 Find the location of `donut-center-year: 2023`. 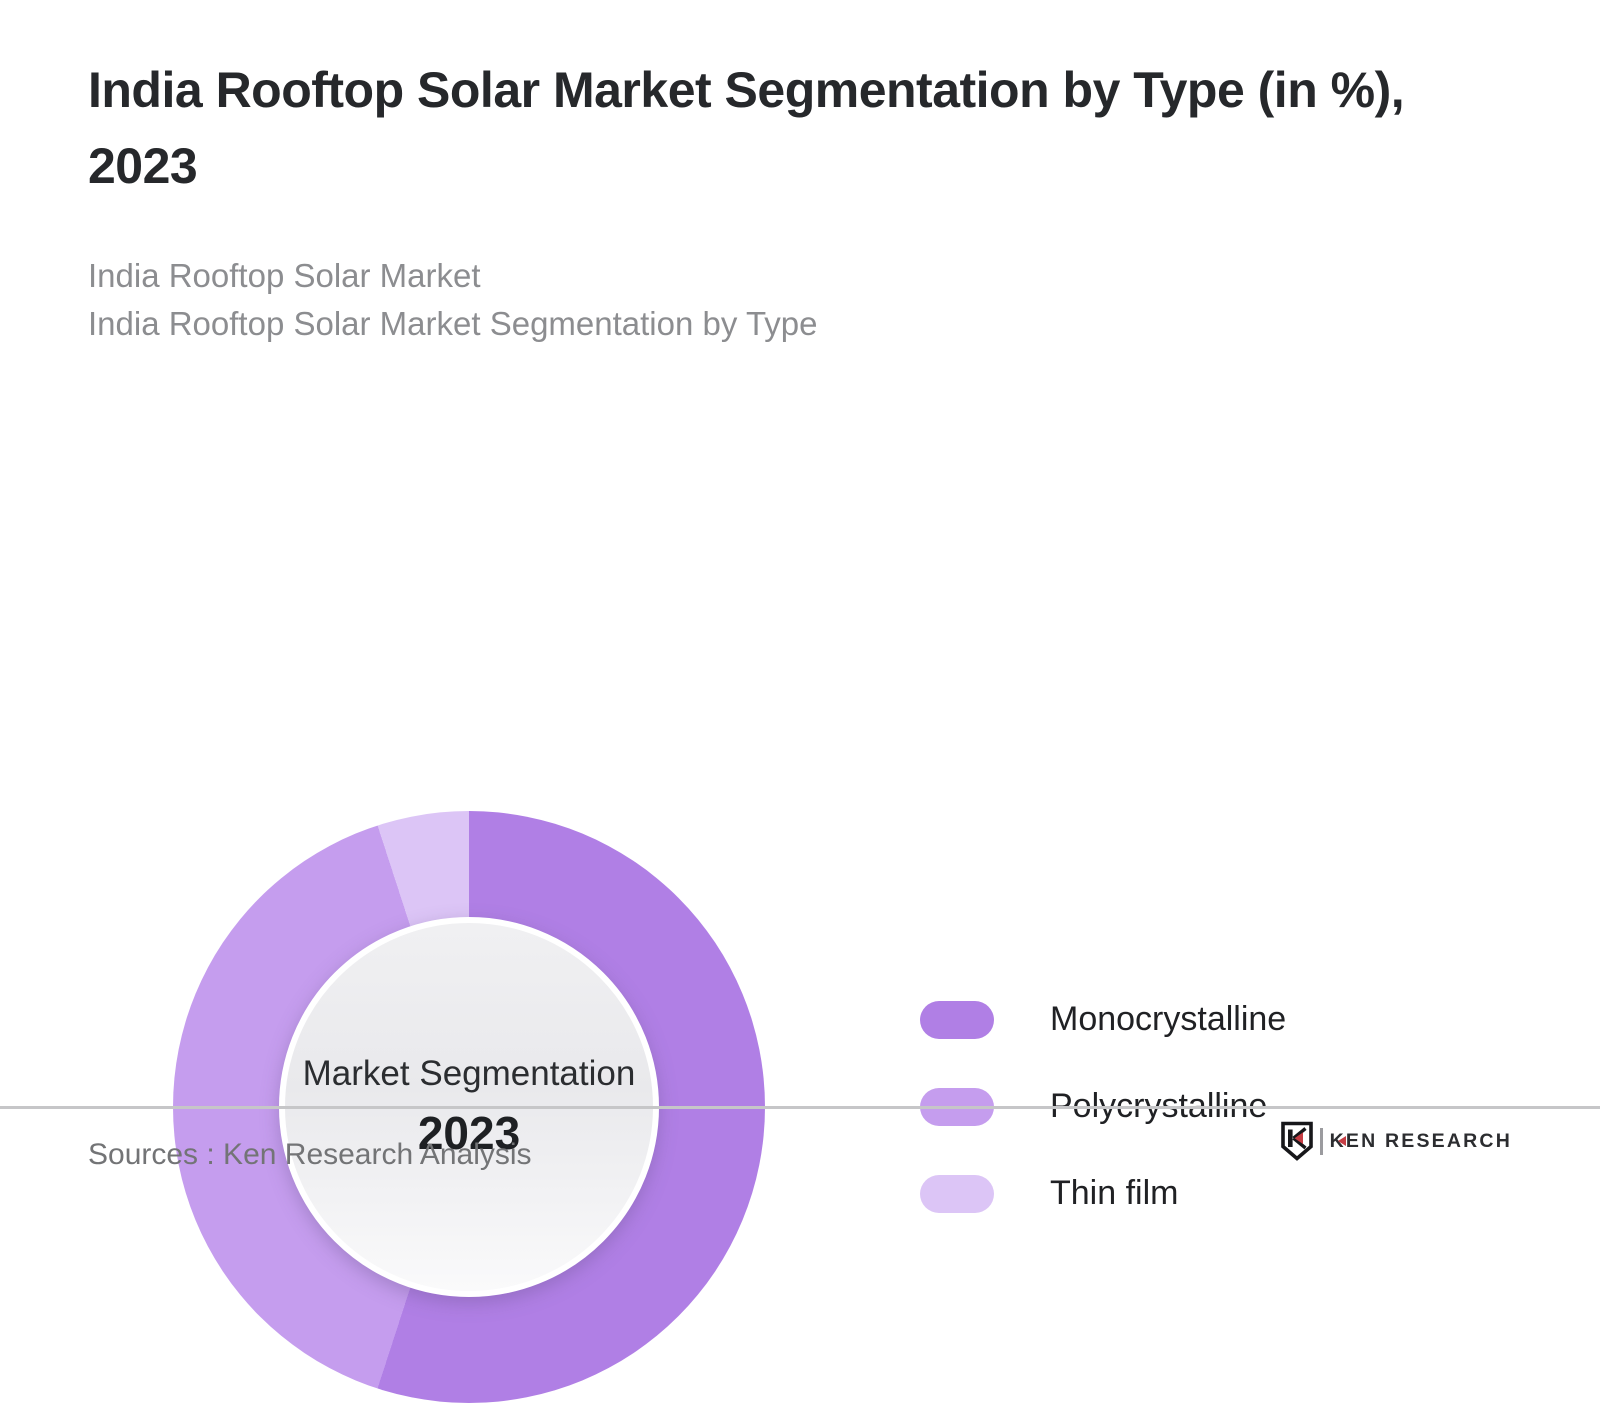

donut-center-year: 2023 is located at coordinates (469, 1133).